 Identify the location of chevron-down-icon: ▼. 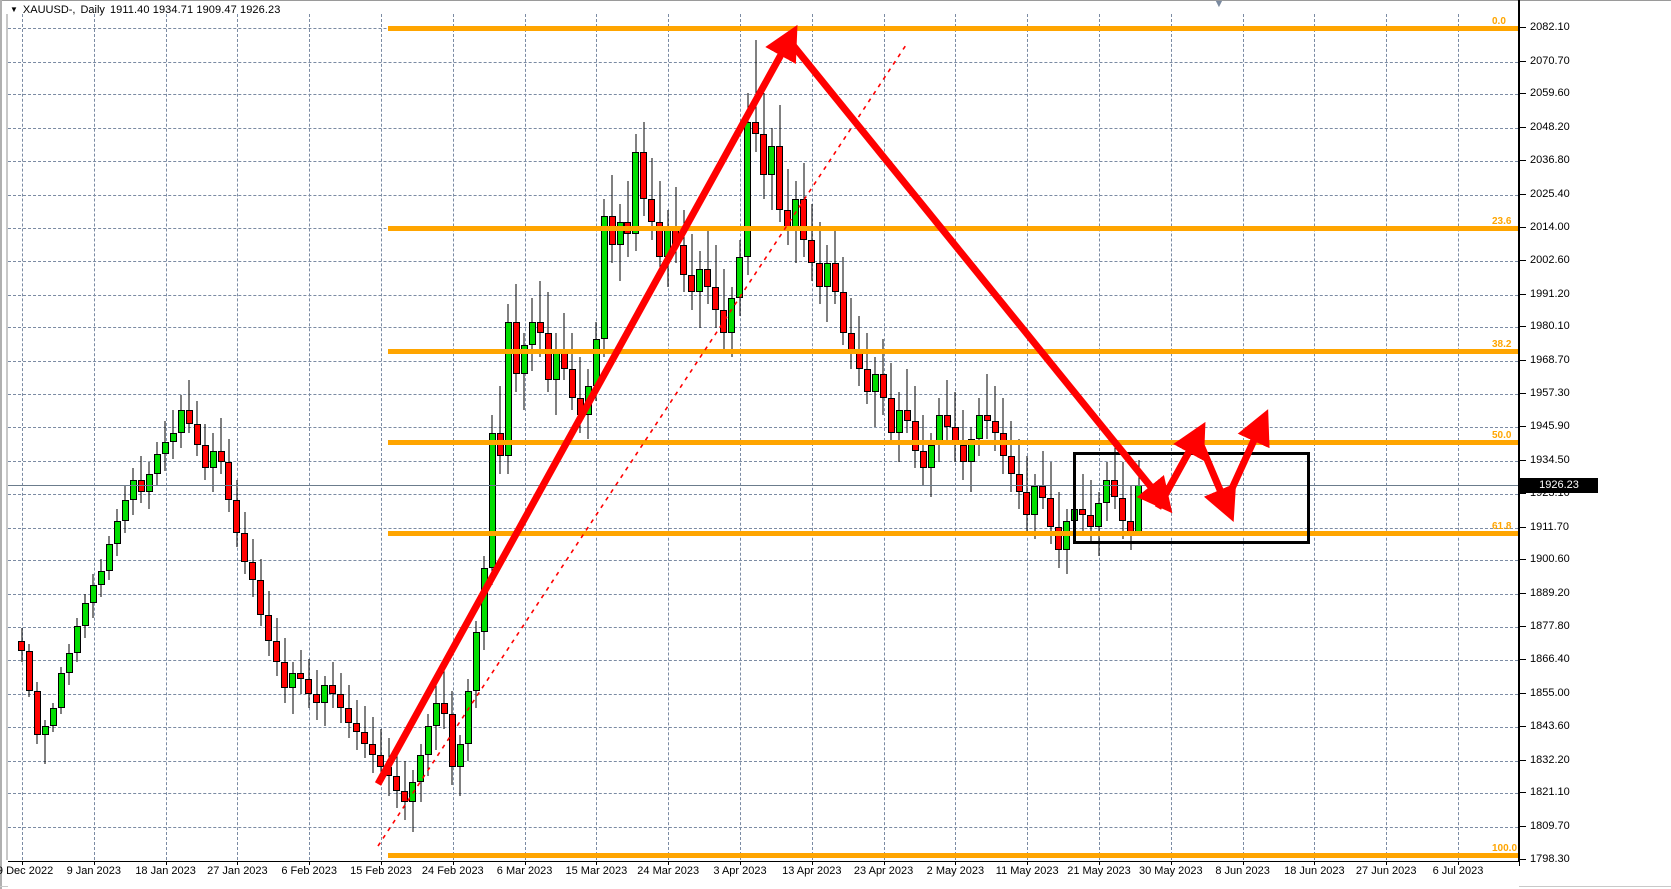
(14, 9).